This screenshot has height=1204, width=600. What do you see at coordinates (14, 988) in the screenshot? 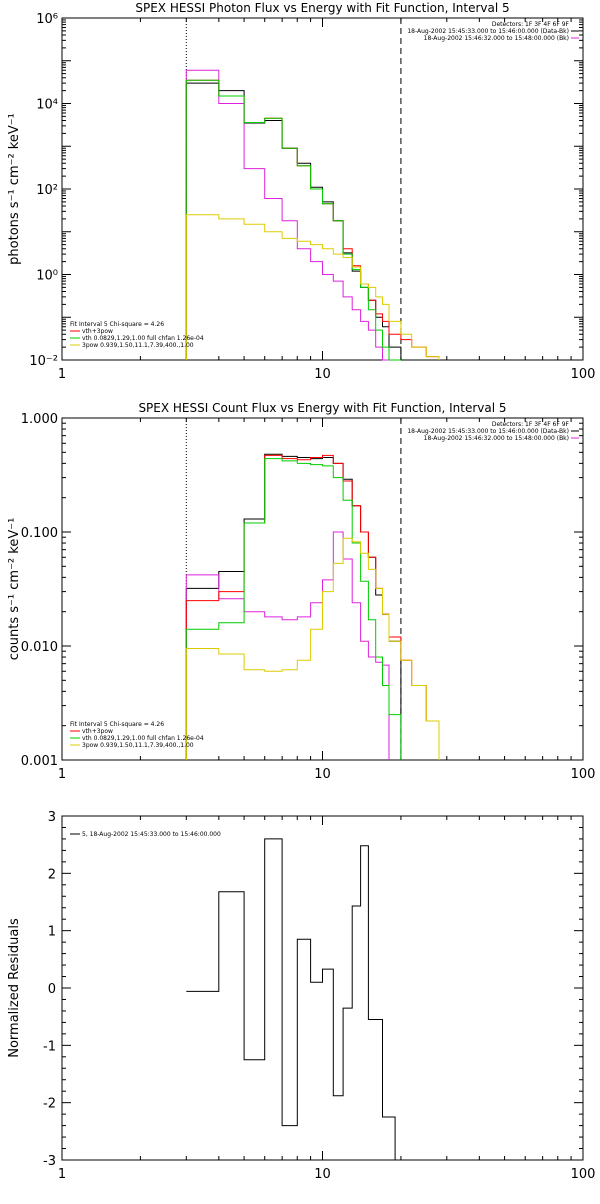
I see `y-axis-label: Normalized Residuals` at bounding box center [14, 988].